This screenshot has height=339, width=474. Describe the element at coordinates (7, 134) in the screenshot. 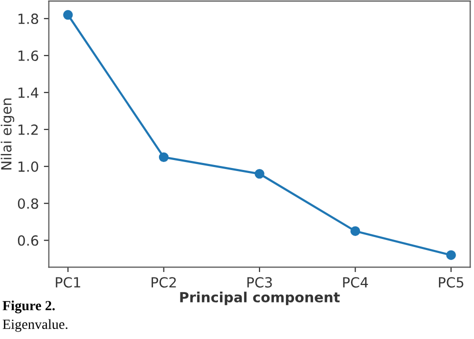

I see `y-axis-title: Nilai eigen` at that location.